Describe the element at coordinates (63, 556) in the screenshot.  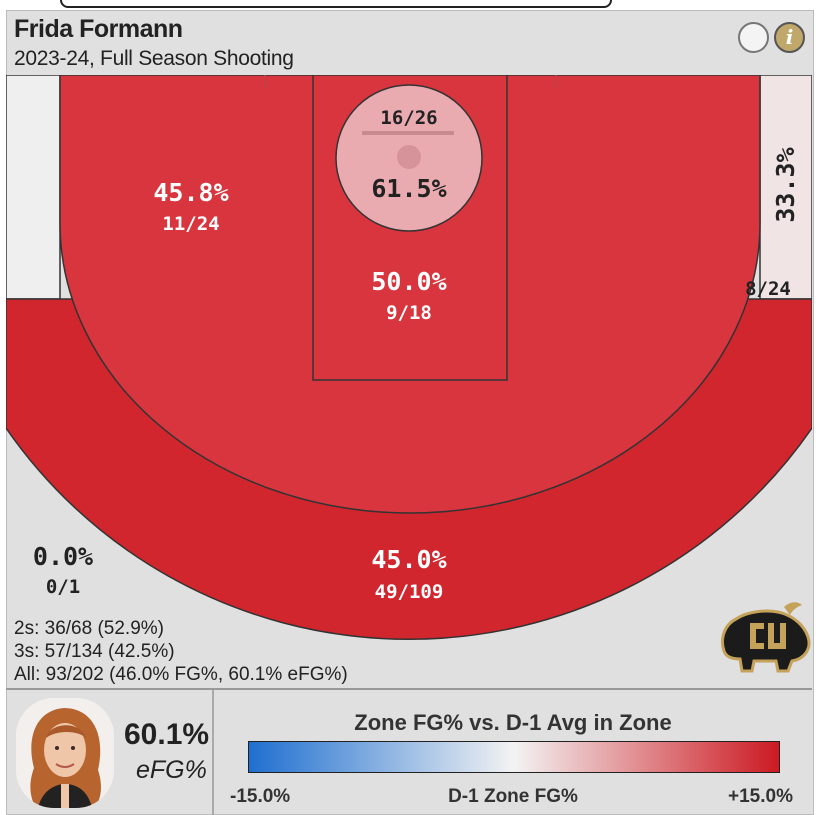
I see `label-left-corner-pct: 0.0%` at that location.